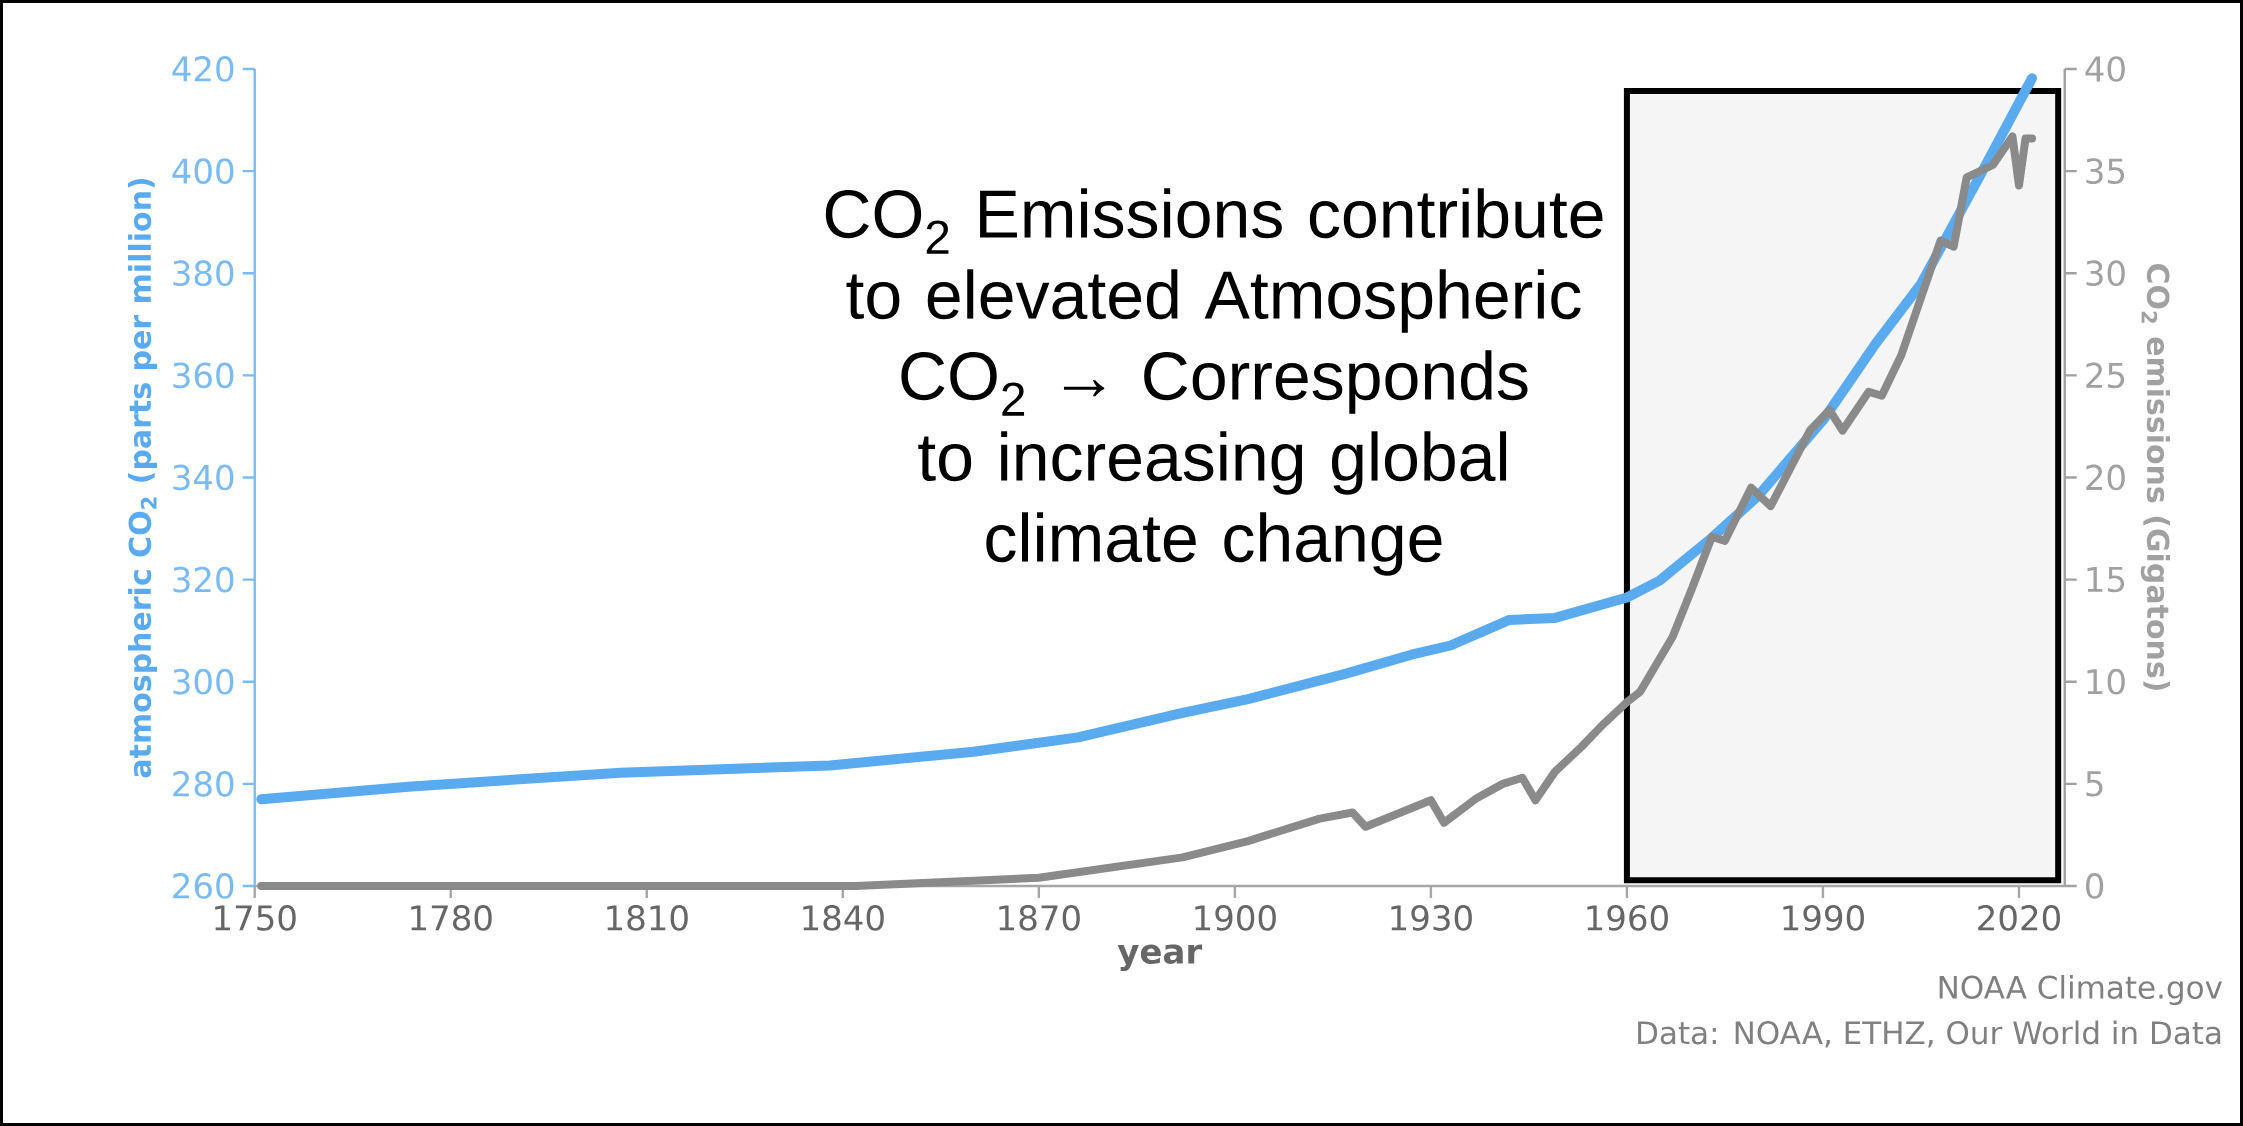 The image size is (2243, 1126). Describe the element at coordinates (203, 477) in the screenshot. I see `y-tick-label: 340` at that location.